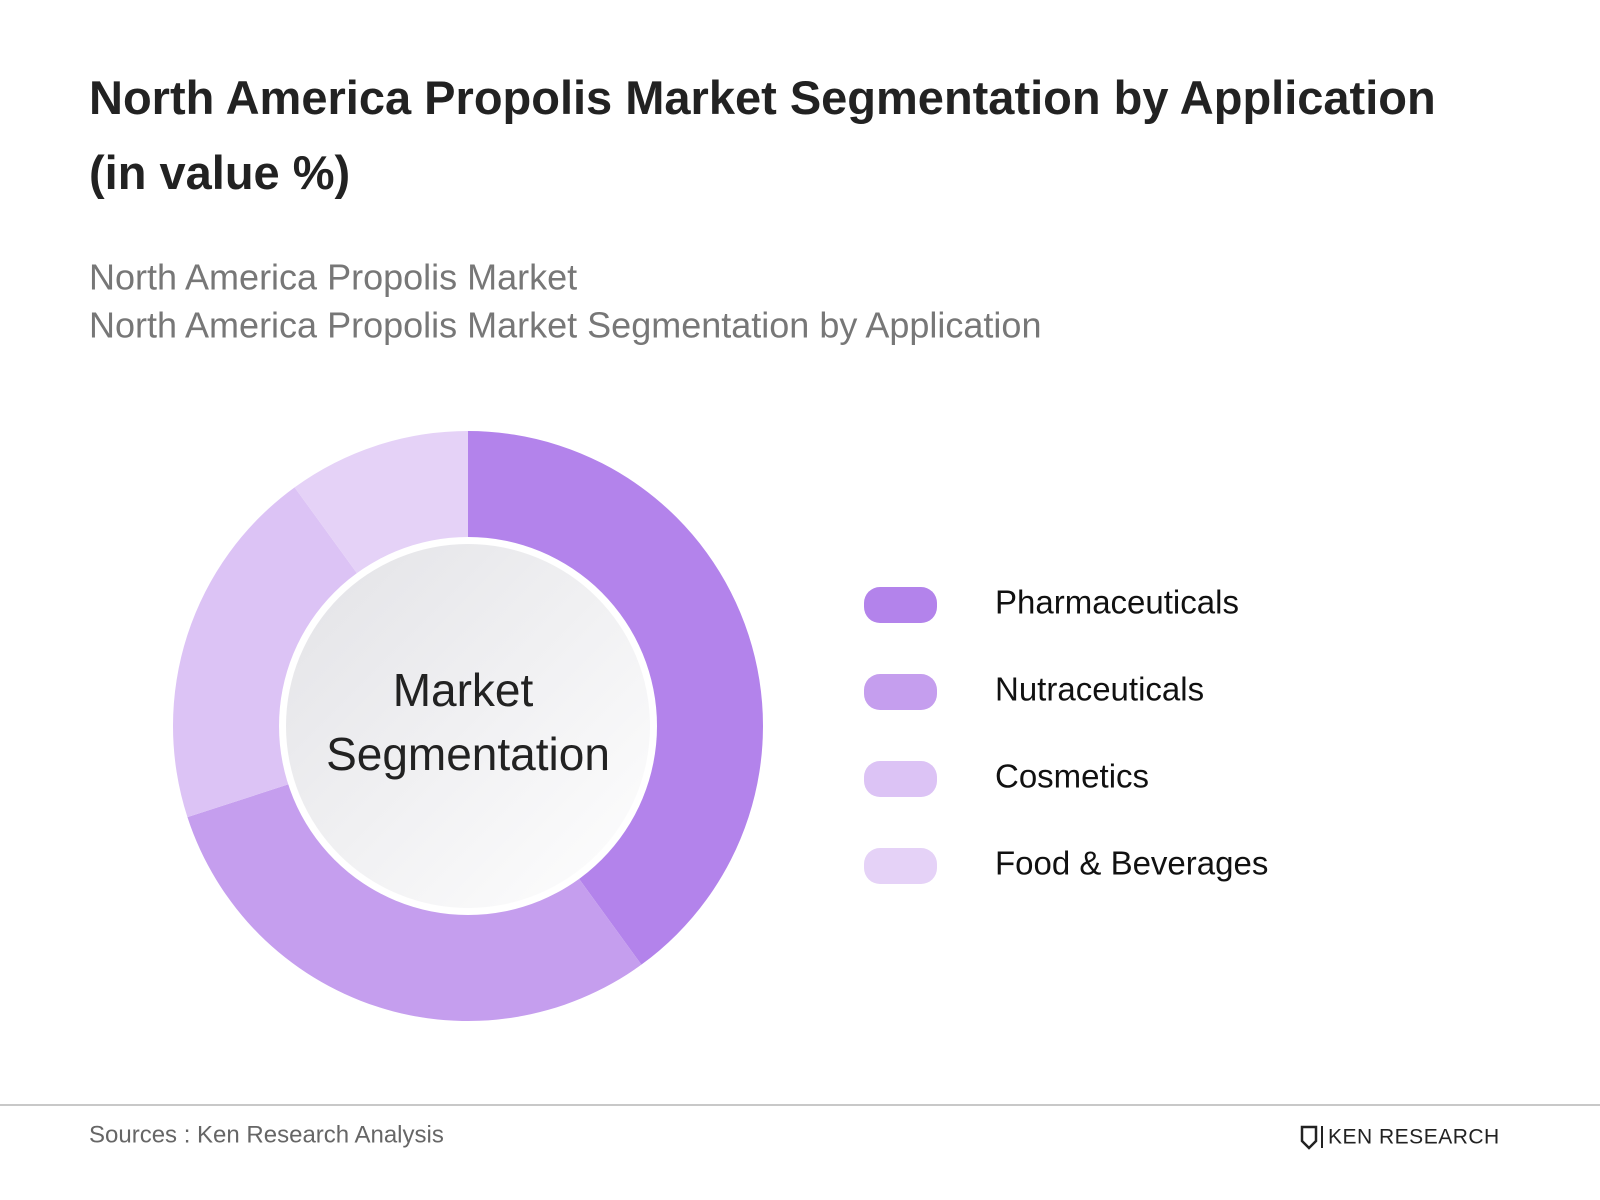 The height and width of the screenshot is (1200, 1600). Describe the element at coordinates (1099, 689) in the screenshot. I see `legend-label: Nutraceuticals` at that location.